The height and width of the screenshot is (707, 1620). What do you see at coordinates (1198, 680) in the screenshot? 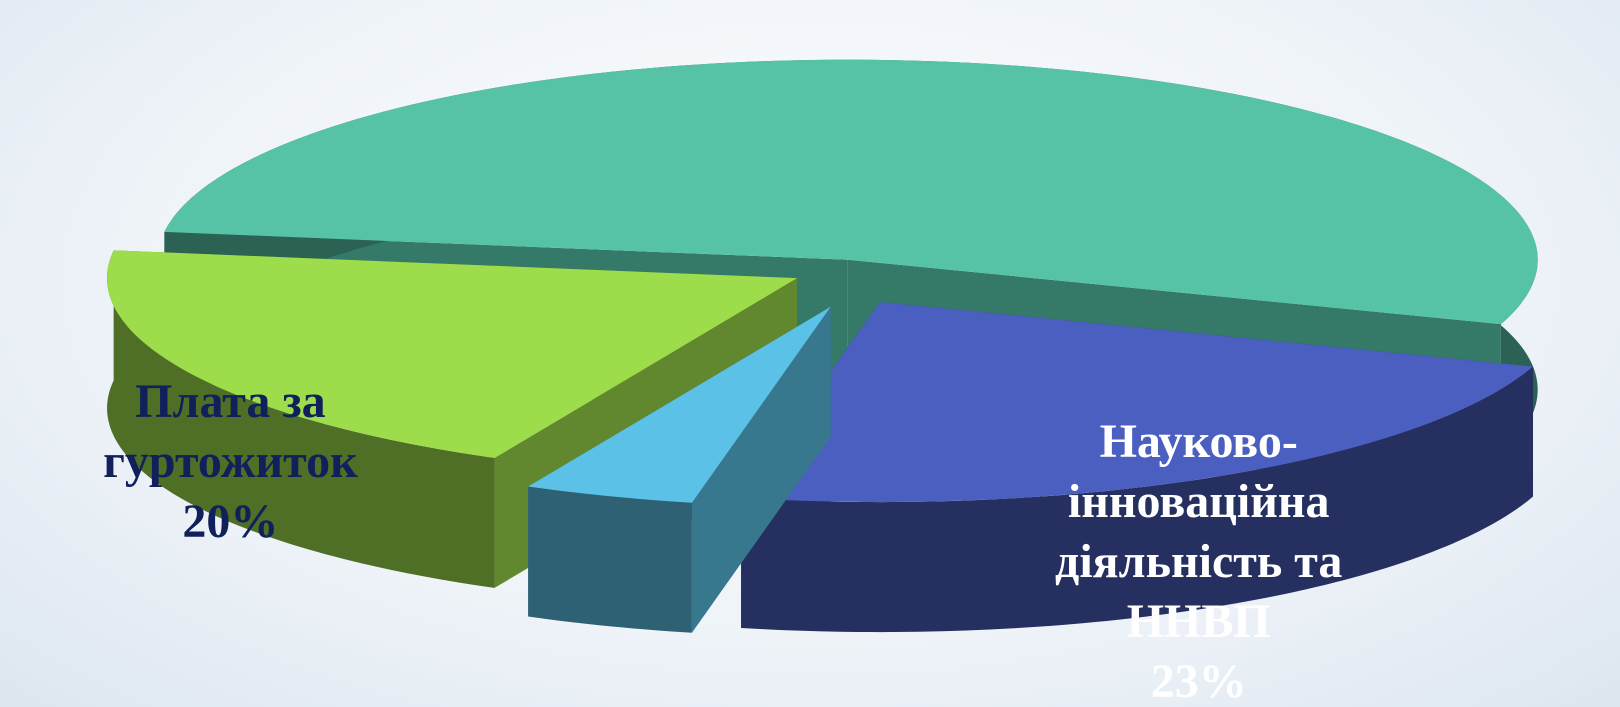
I see `slice-value: 23%` at bounding box center [1198, 680].